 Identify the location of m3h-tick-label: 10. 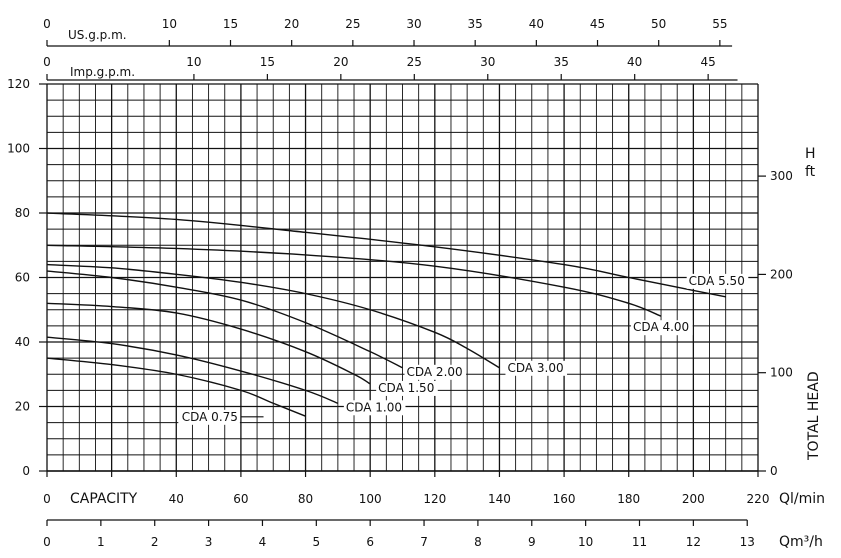
(585, 542).